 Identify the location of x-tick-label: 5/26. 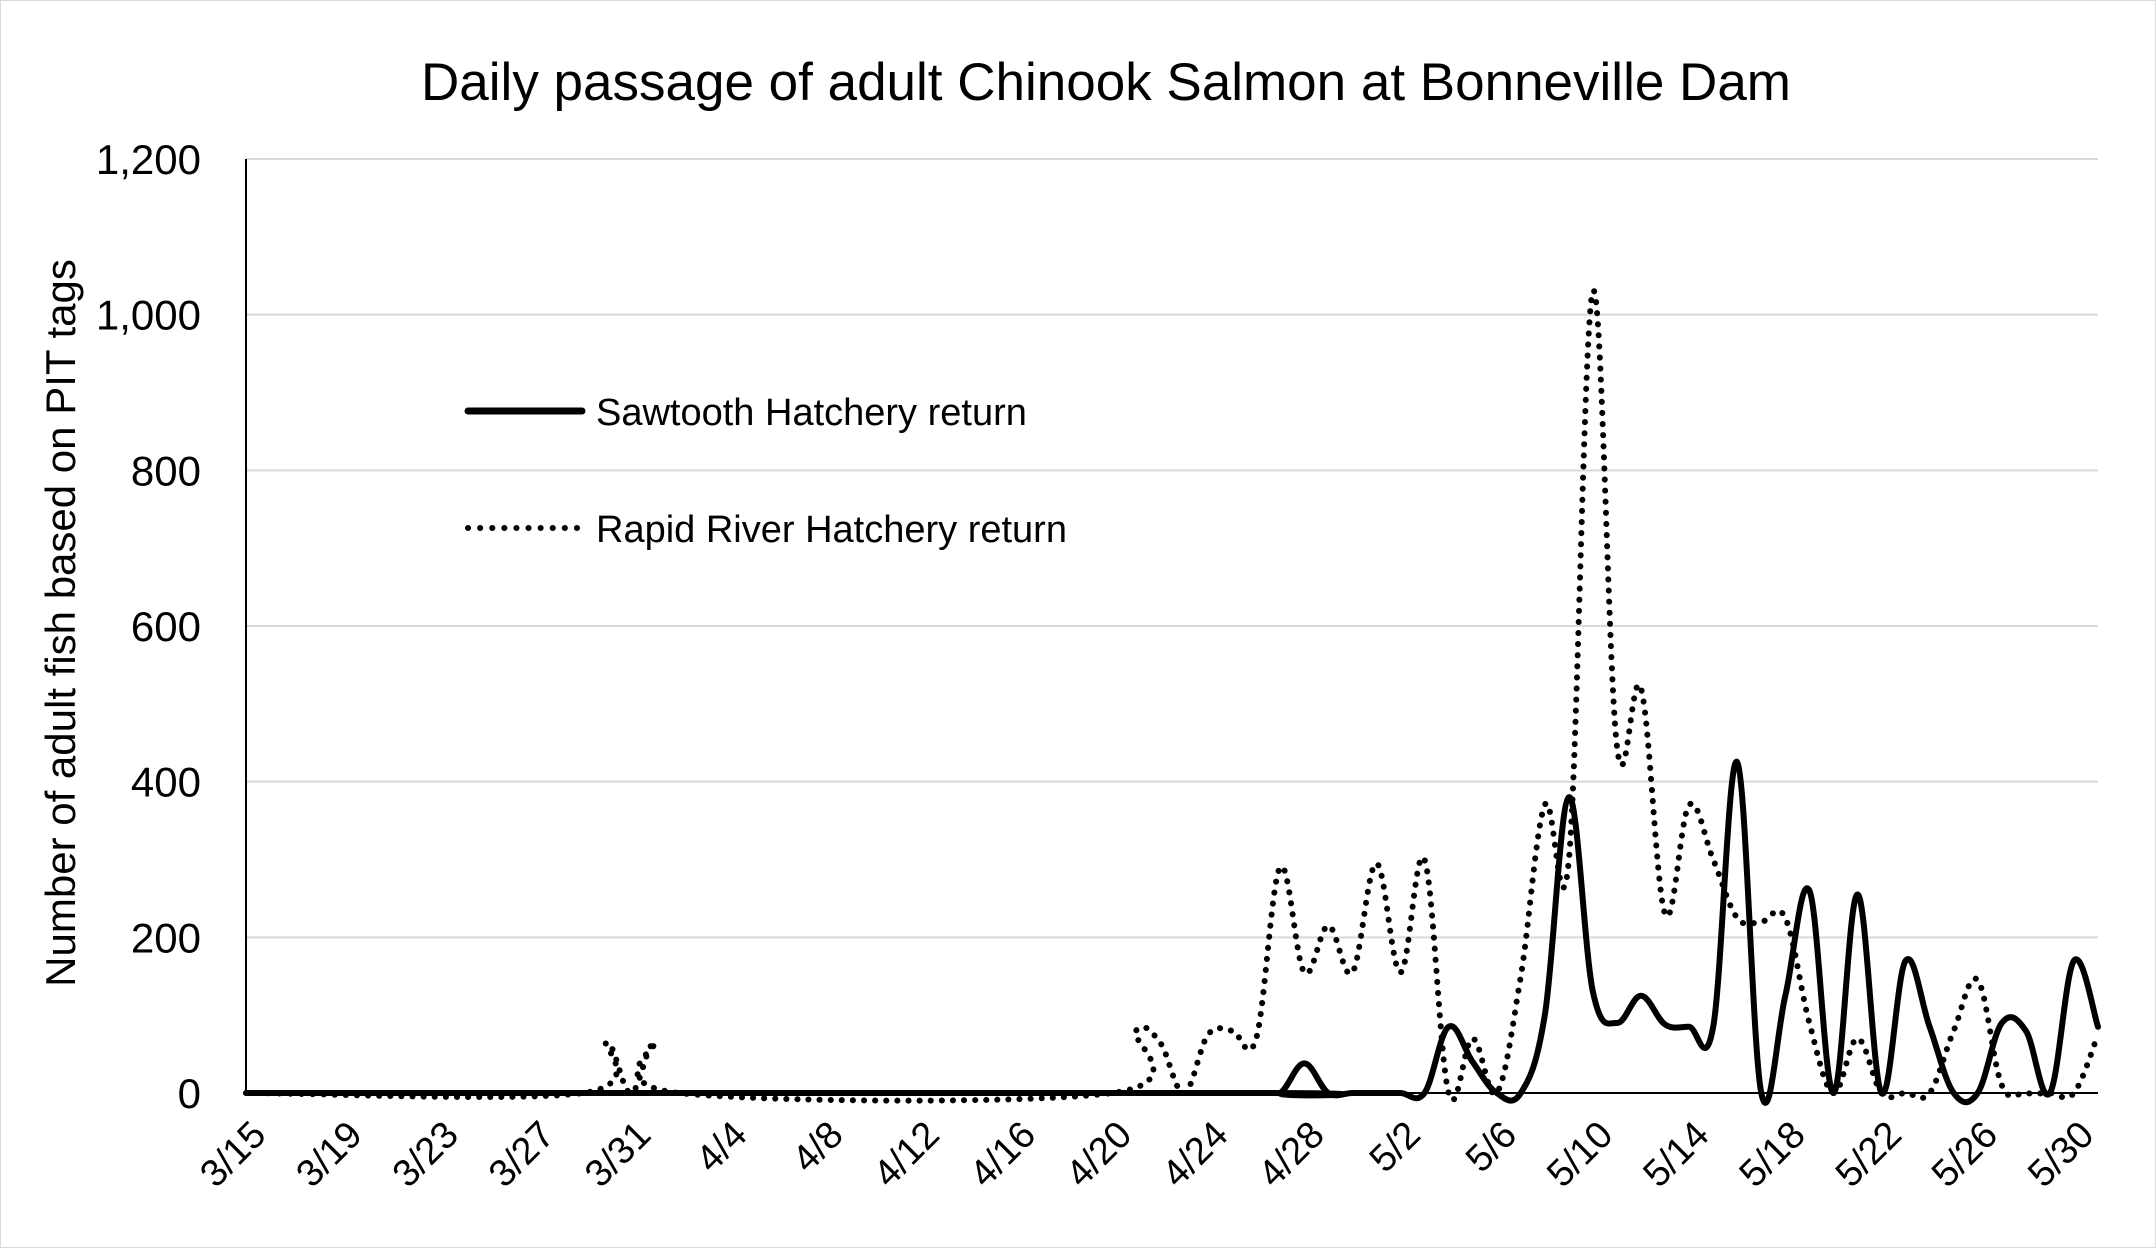
(1965, 1155).